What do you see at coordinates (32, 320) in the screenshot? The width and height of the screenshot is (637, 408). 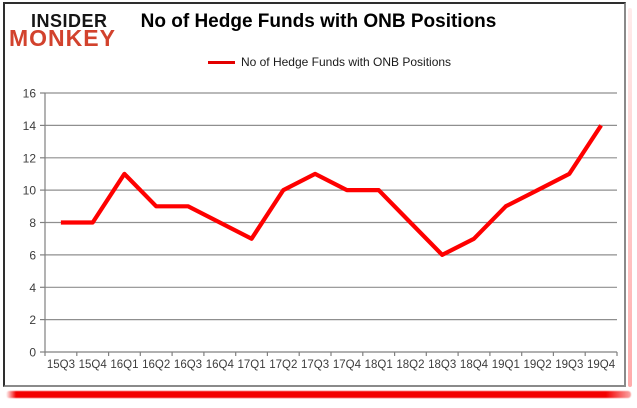 I see `y-axis-tick-label: 2` at bounding box center [32, 320].